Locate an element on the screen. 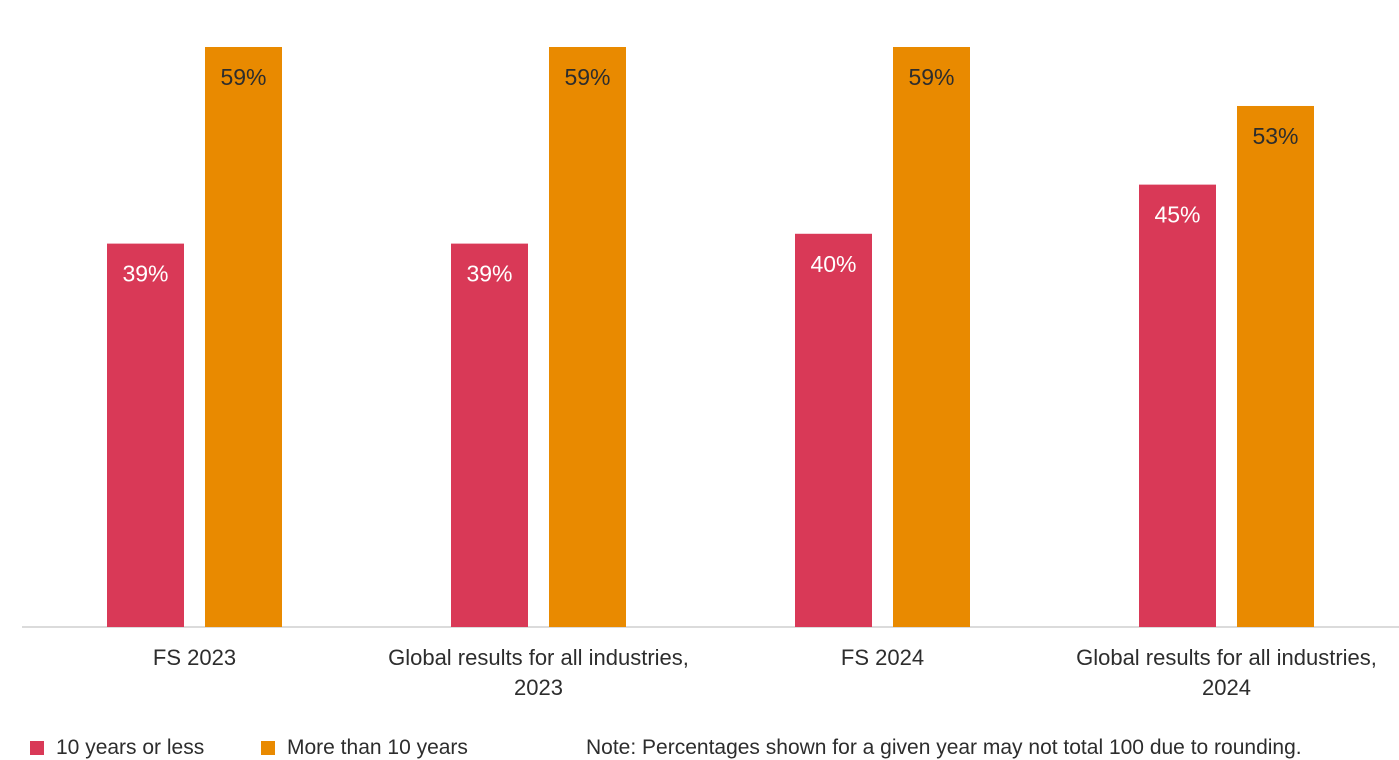 The image size is (1399, 760). legend-item-more-than-10-years: More than 10 years is located at coordinates (364, 748).